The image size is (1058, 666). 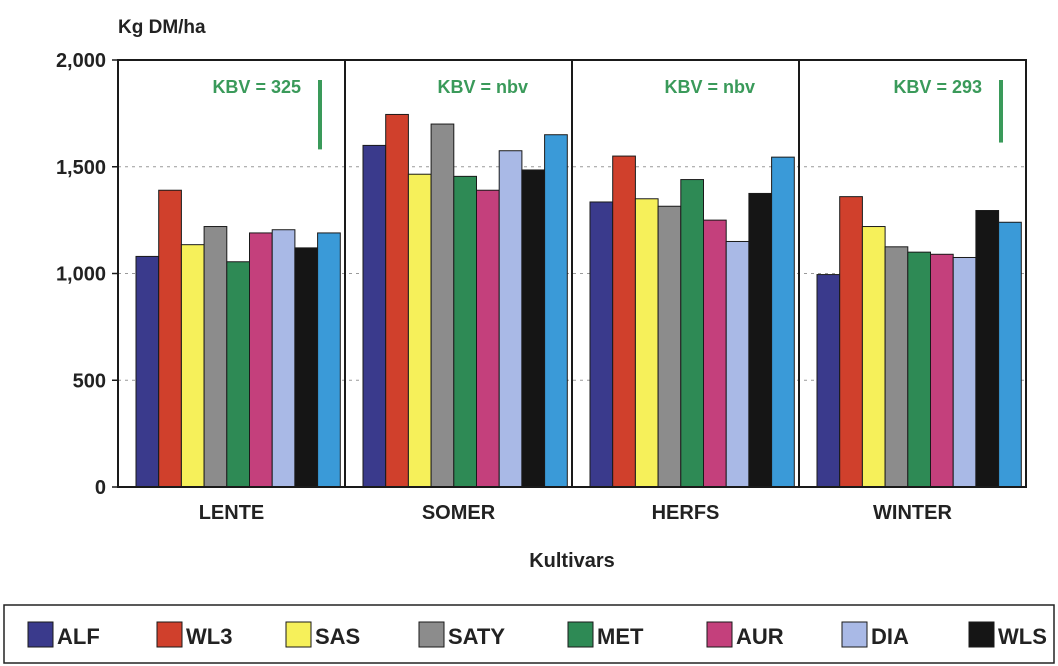 What do you see at coordinates (465, 331) in the screenshot?
I see `bar-met-somer` at bounding box center [465, 331].